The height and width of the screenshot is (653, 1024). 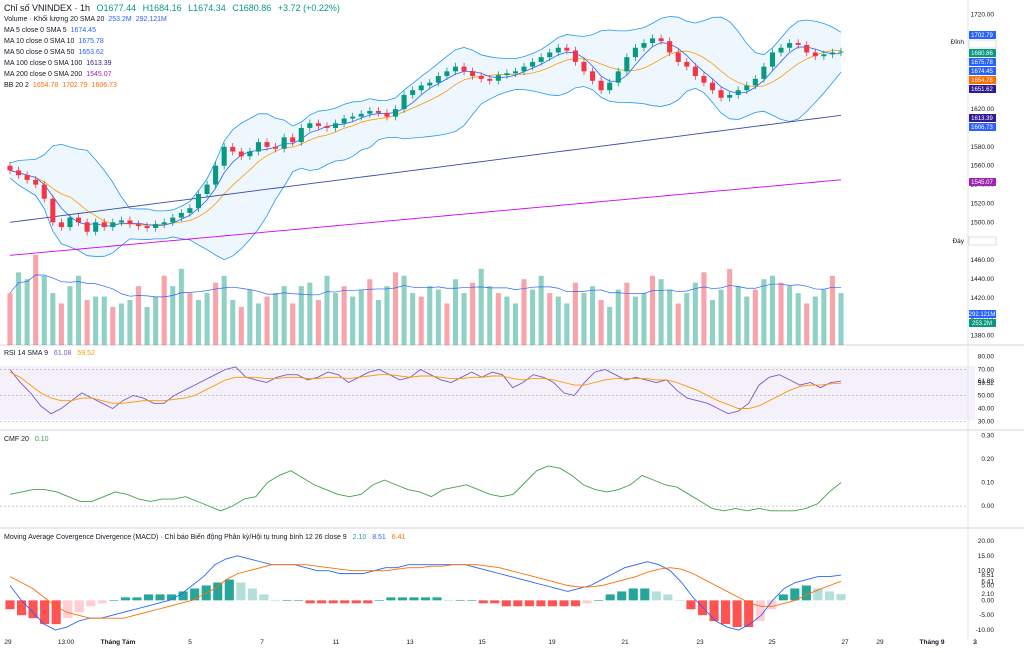 I want to click on legend-label: Volume · Khối lượng 20 SMA 20, so click(x=54, y=19).